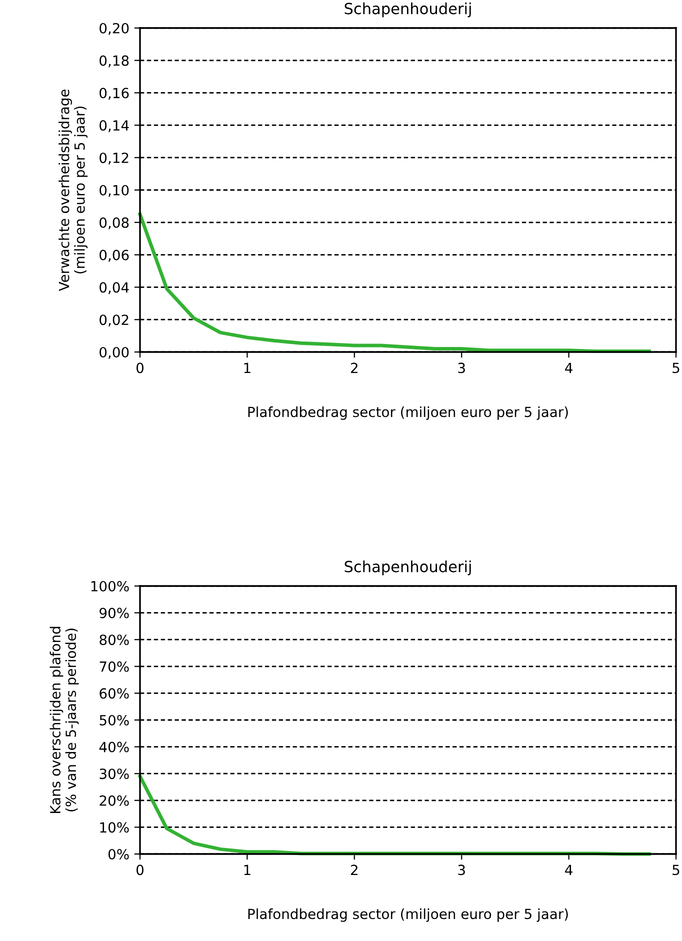  Describe the element at coordinates (114, 800) in the screenshot. I see `y-tick-label: 20%` at that location.